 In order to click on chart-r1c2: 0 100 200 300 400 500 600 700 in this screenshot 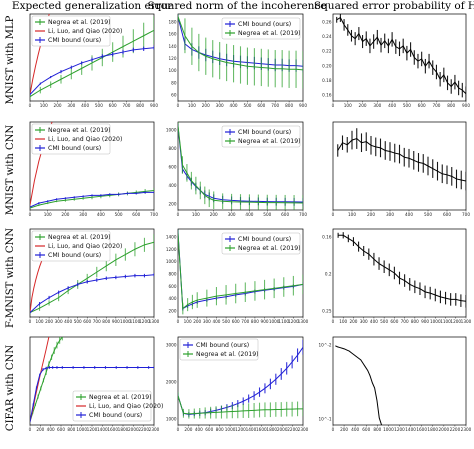, I will do `click(401, 169)`.